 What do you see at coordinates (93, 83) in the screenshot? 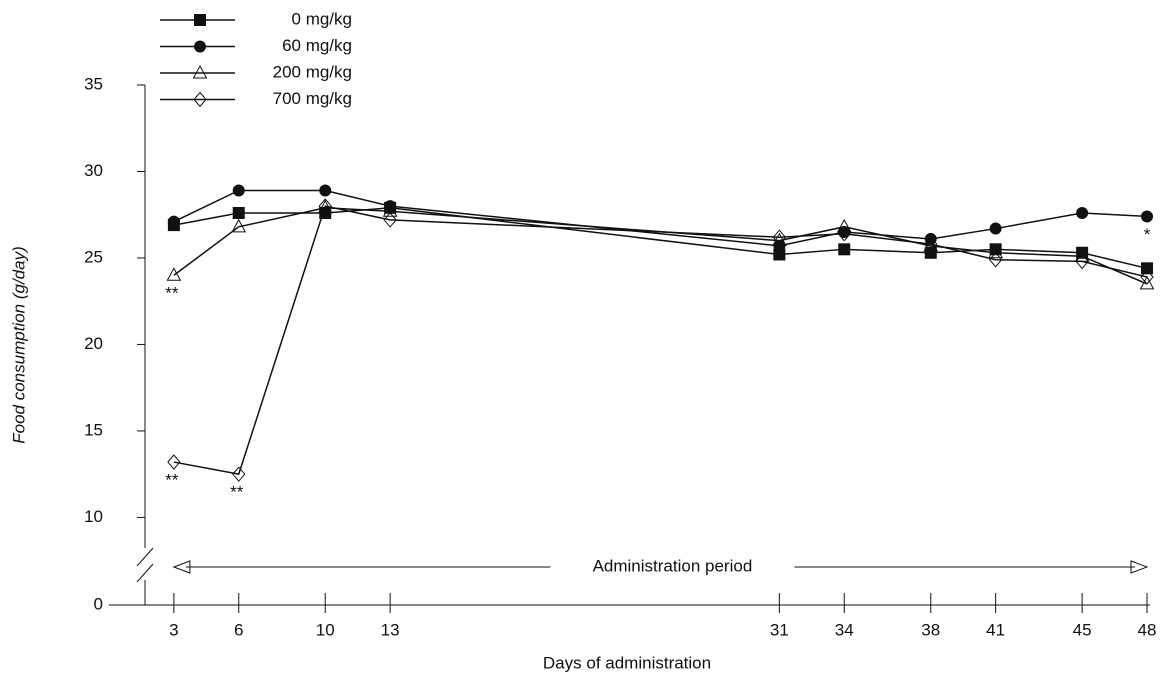
I see `y-tick-label: 35` at bounding box center [93, 83].